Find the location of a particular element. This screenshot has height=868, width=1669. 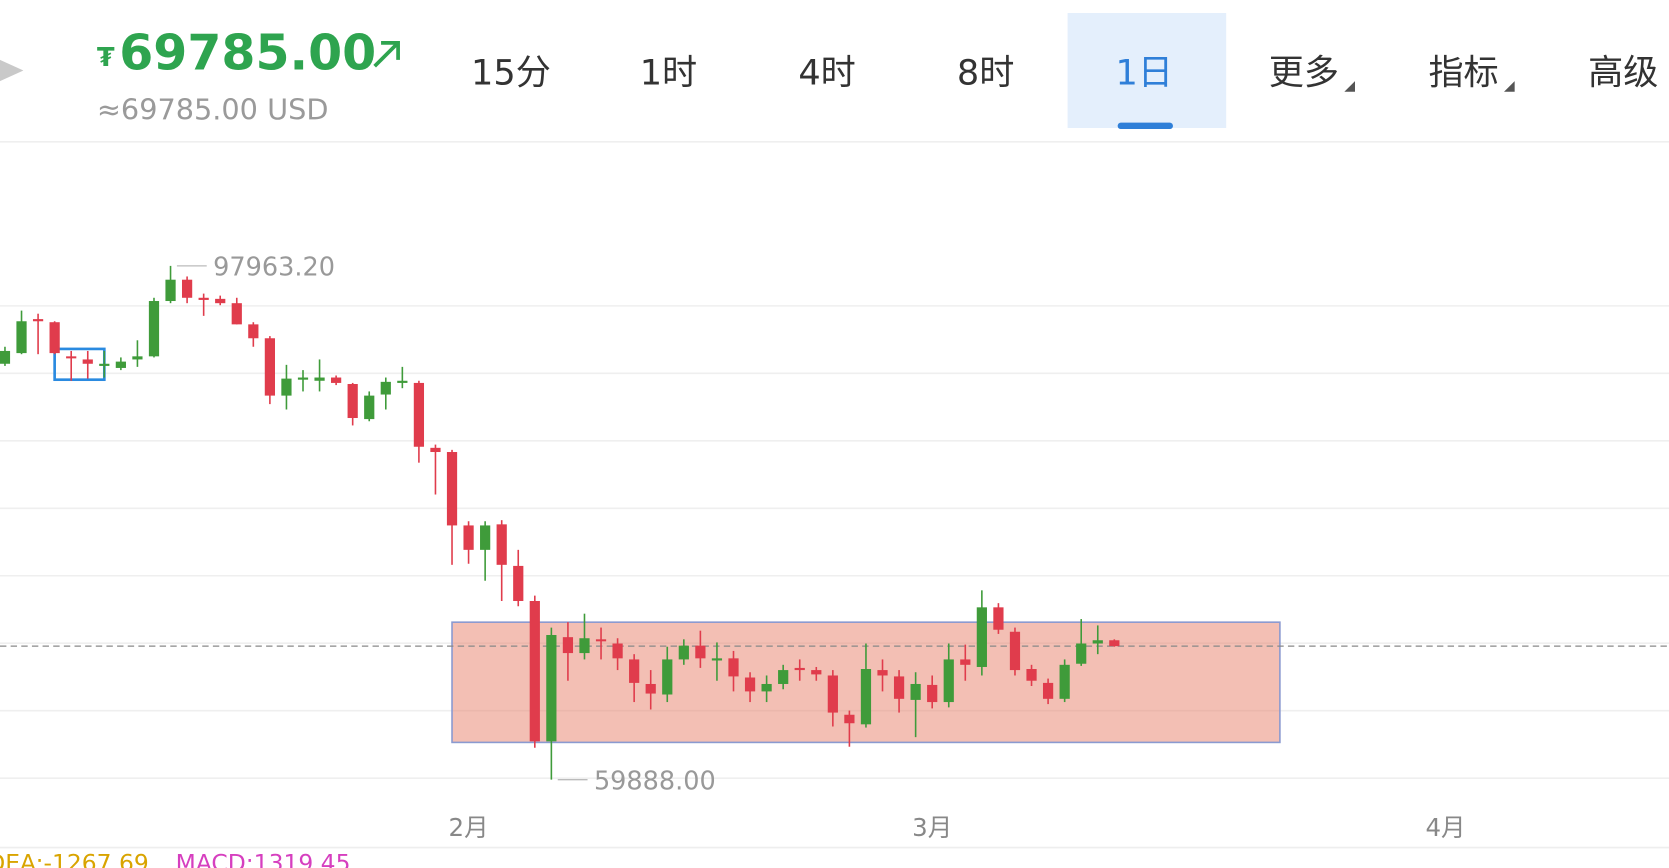

active-tab-indicator is located at coordinates (1145, 126).